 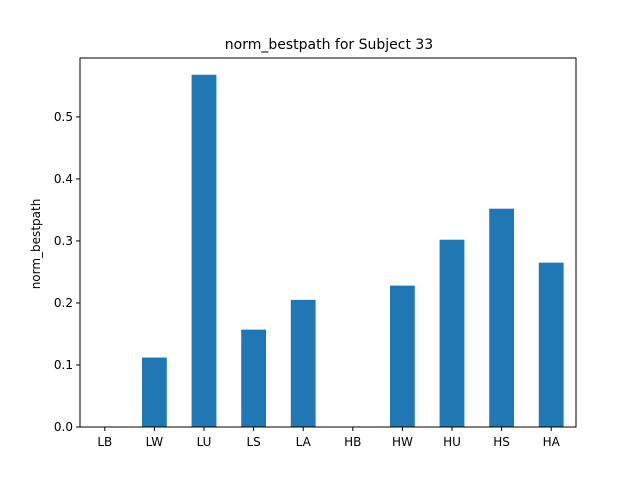 I want to click on x-tick-label: HU, so click(x=452, y=442).